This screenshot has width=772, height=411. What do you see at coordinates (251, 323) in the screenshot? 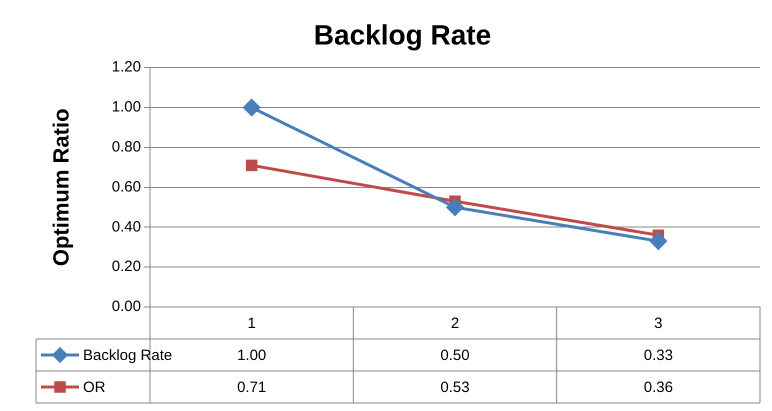
I see `x-tick-label: 1` at bounding box center [251, 323].